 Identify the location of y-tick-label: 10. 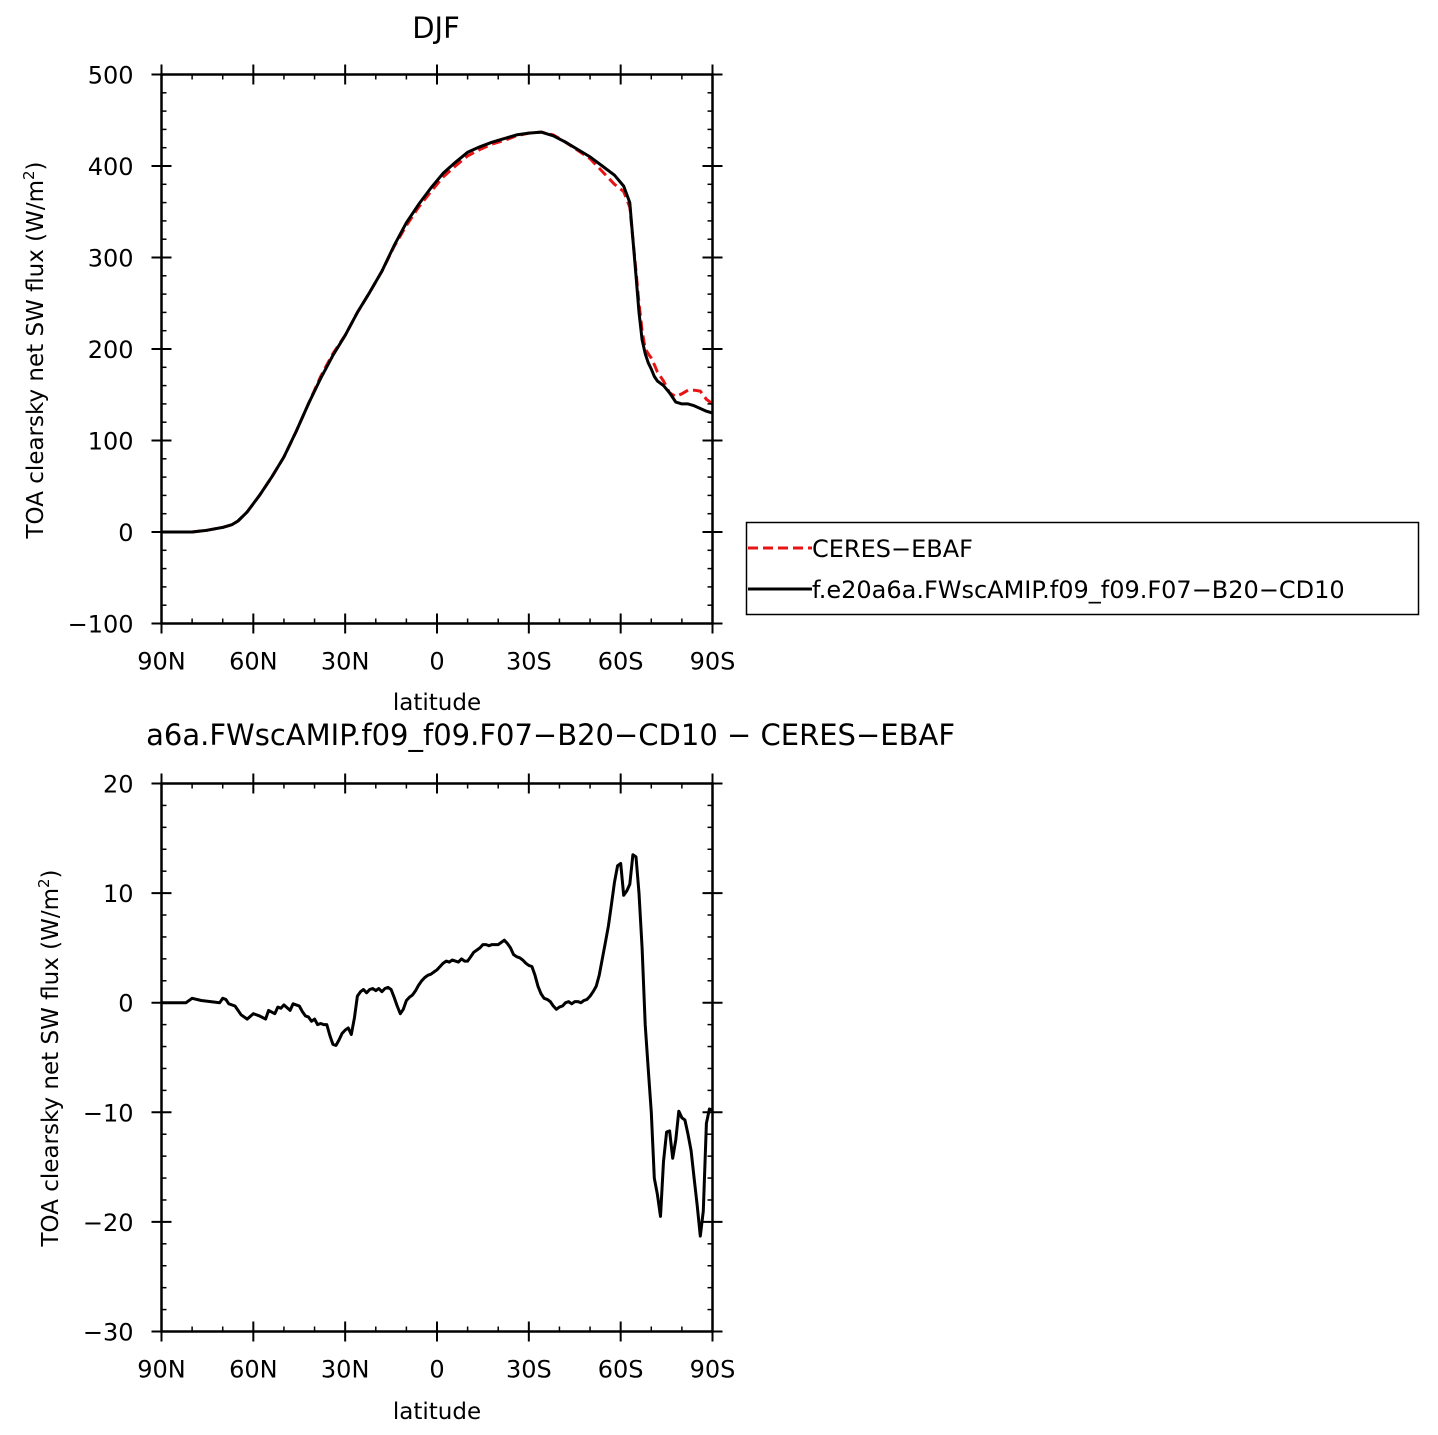
(118, 894).